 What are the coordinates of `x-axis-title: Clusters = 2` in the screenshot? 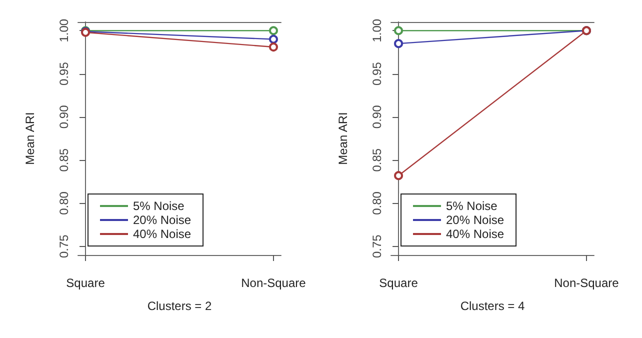 It's located at (179, 306).